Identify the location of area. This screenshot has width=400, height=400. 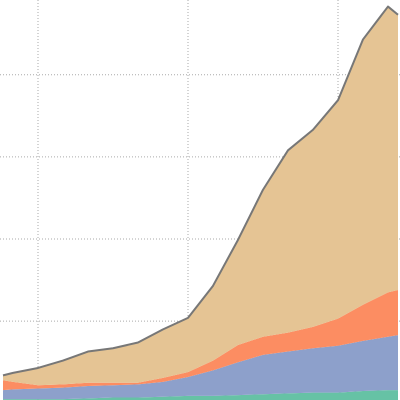
(200, 395).